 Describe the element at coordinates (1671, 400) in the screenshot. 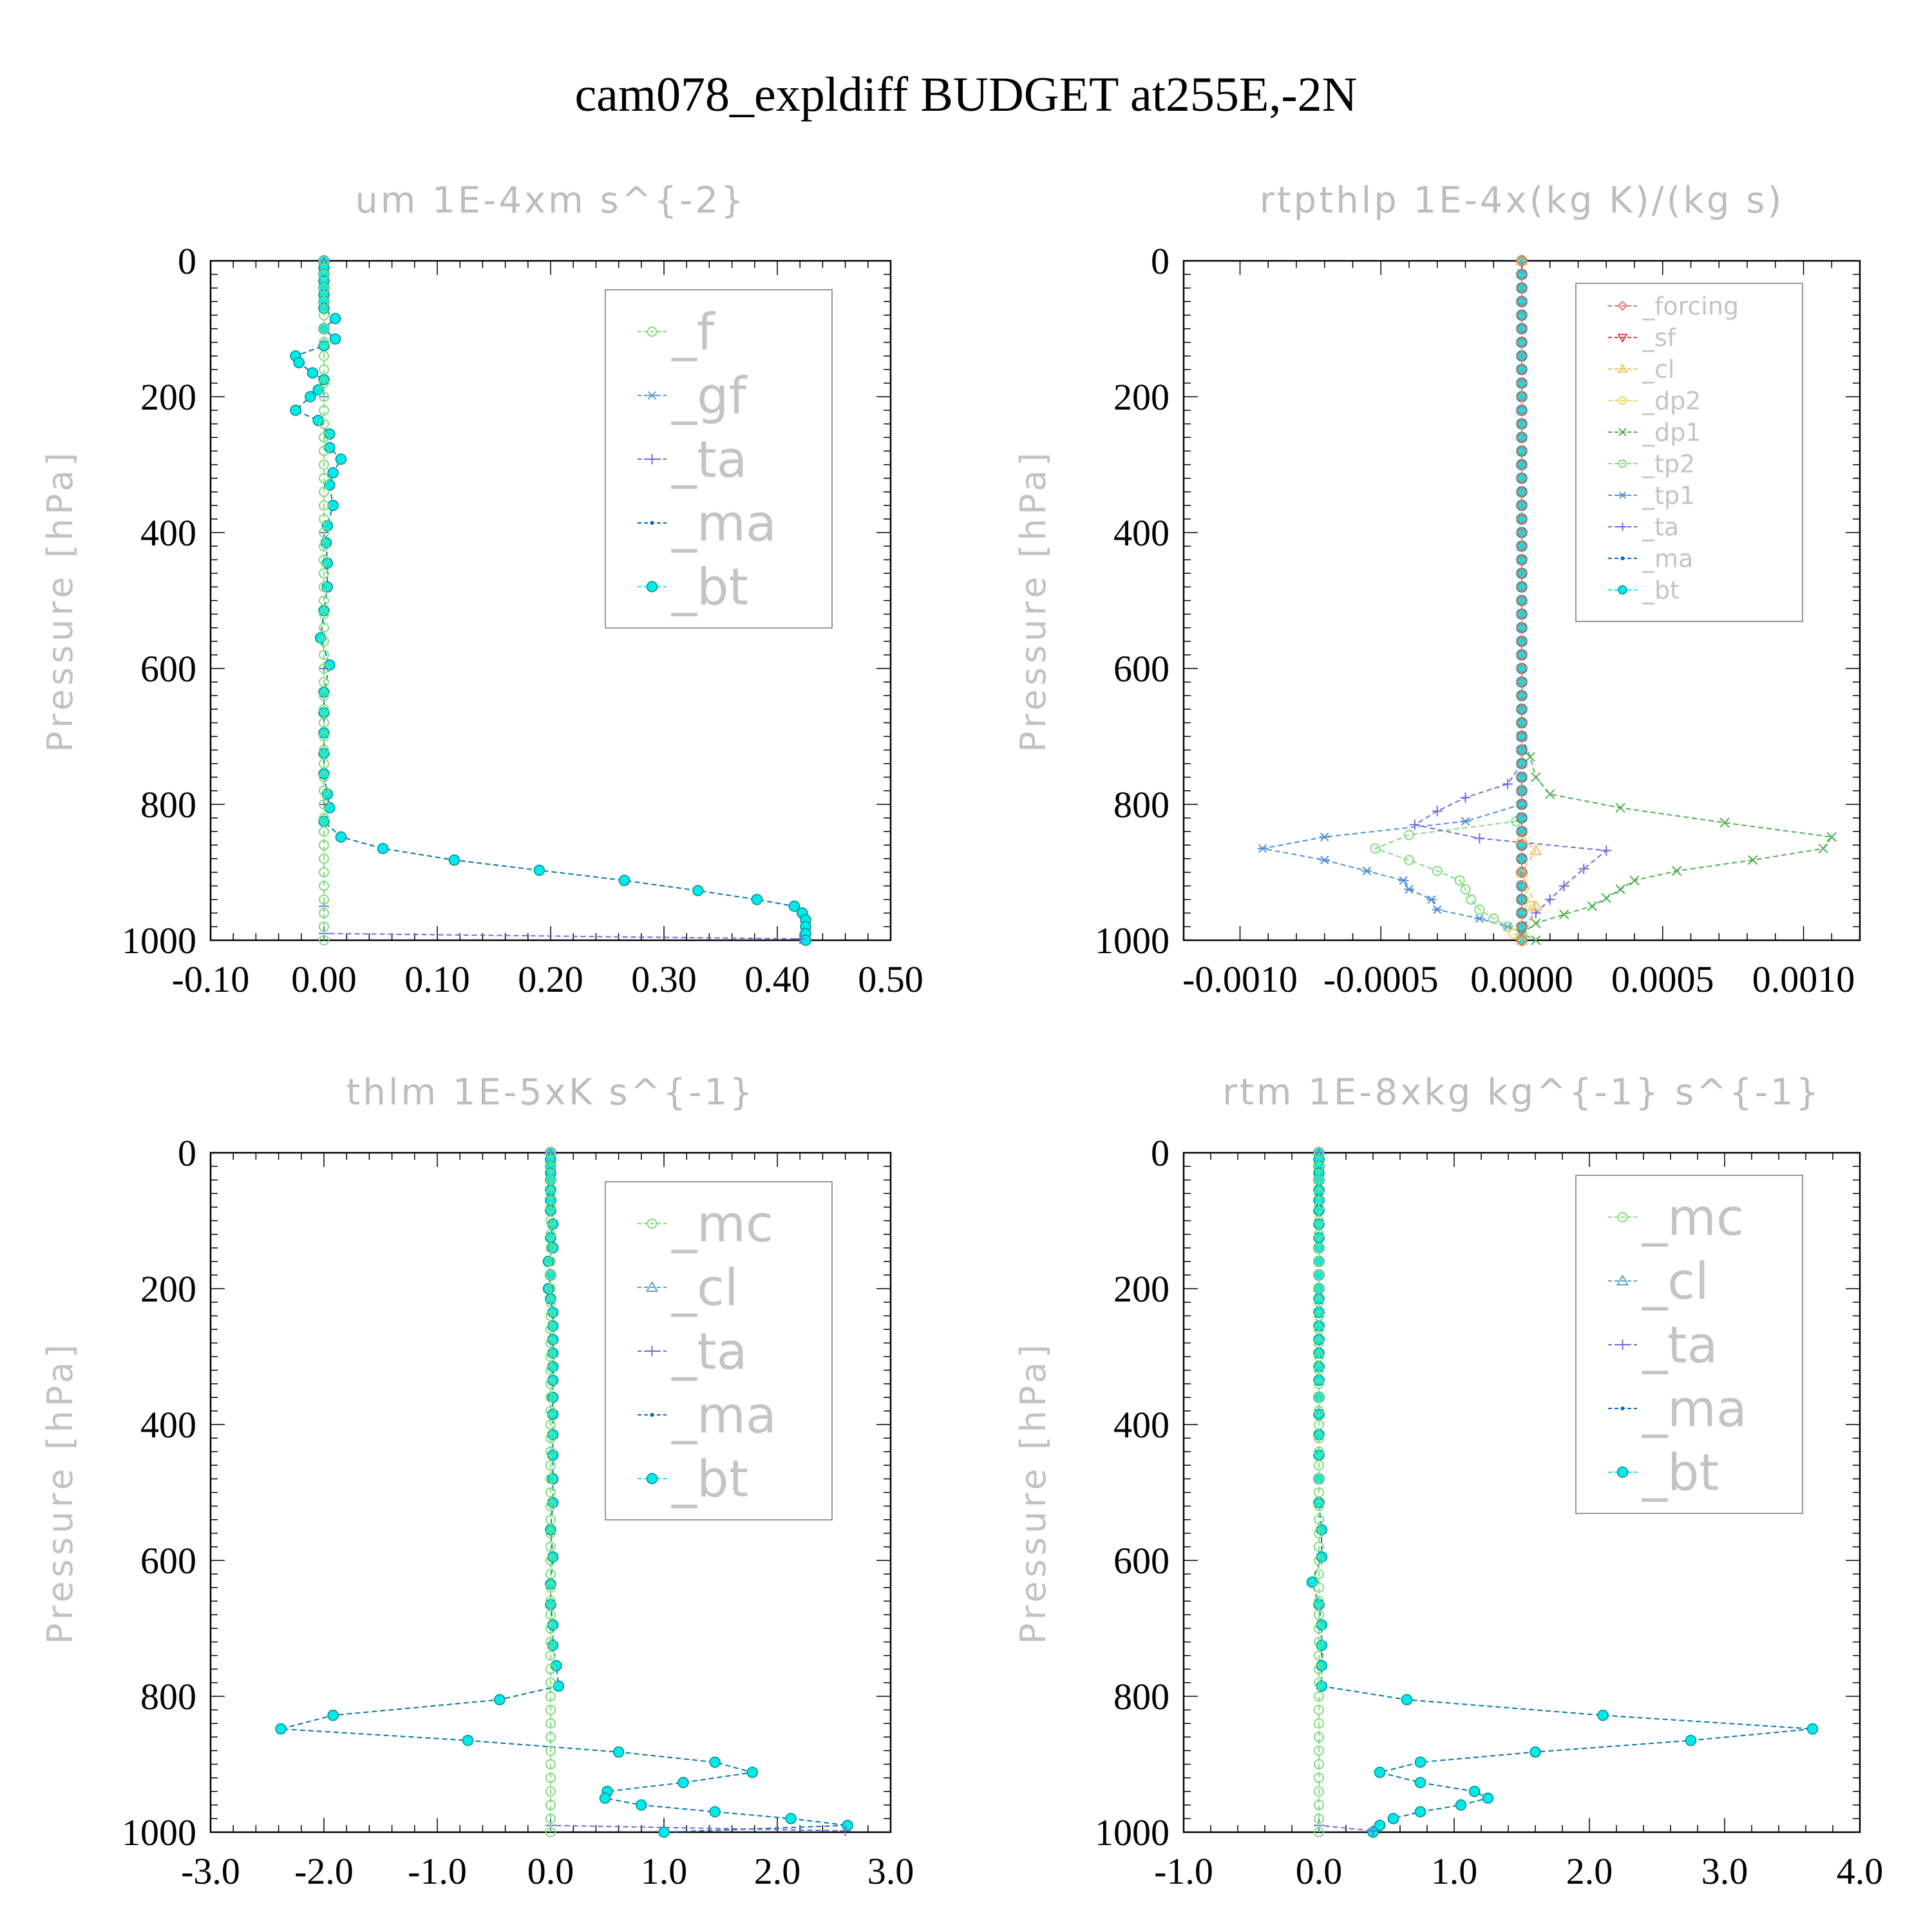

I see `legend-entry: _dp2` at that location.